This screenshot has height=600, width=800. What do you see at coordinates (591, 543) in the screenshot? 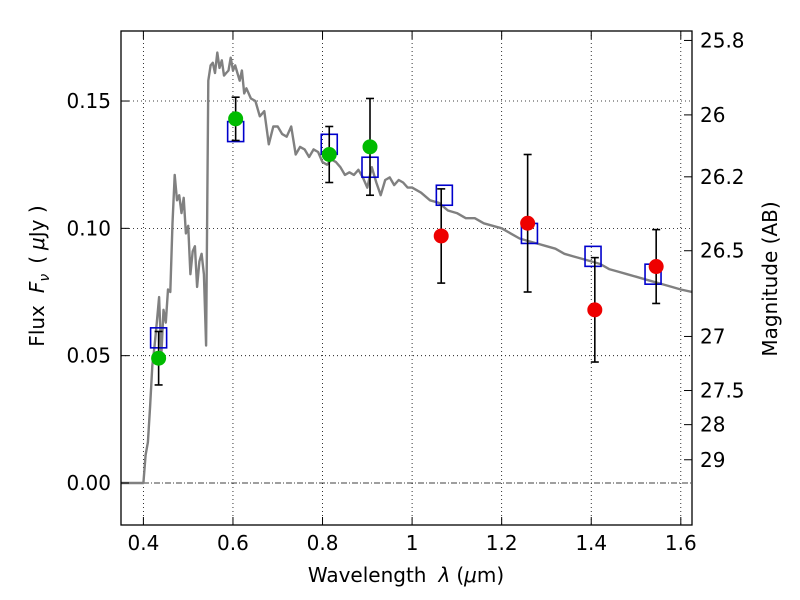
I see `x-tick-label: 1.4` at bounding box center [591, 543].